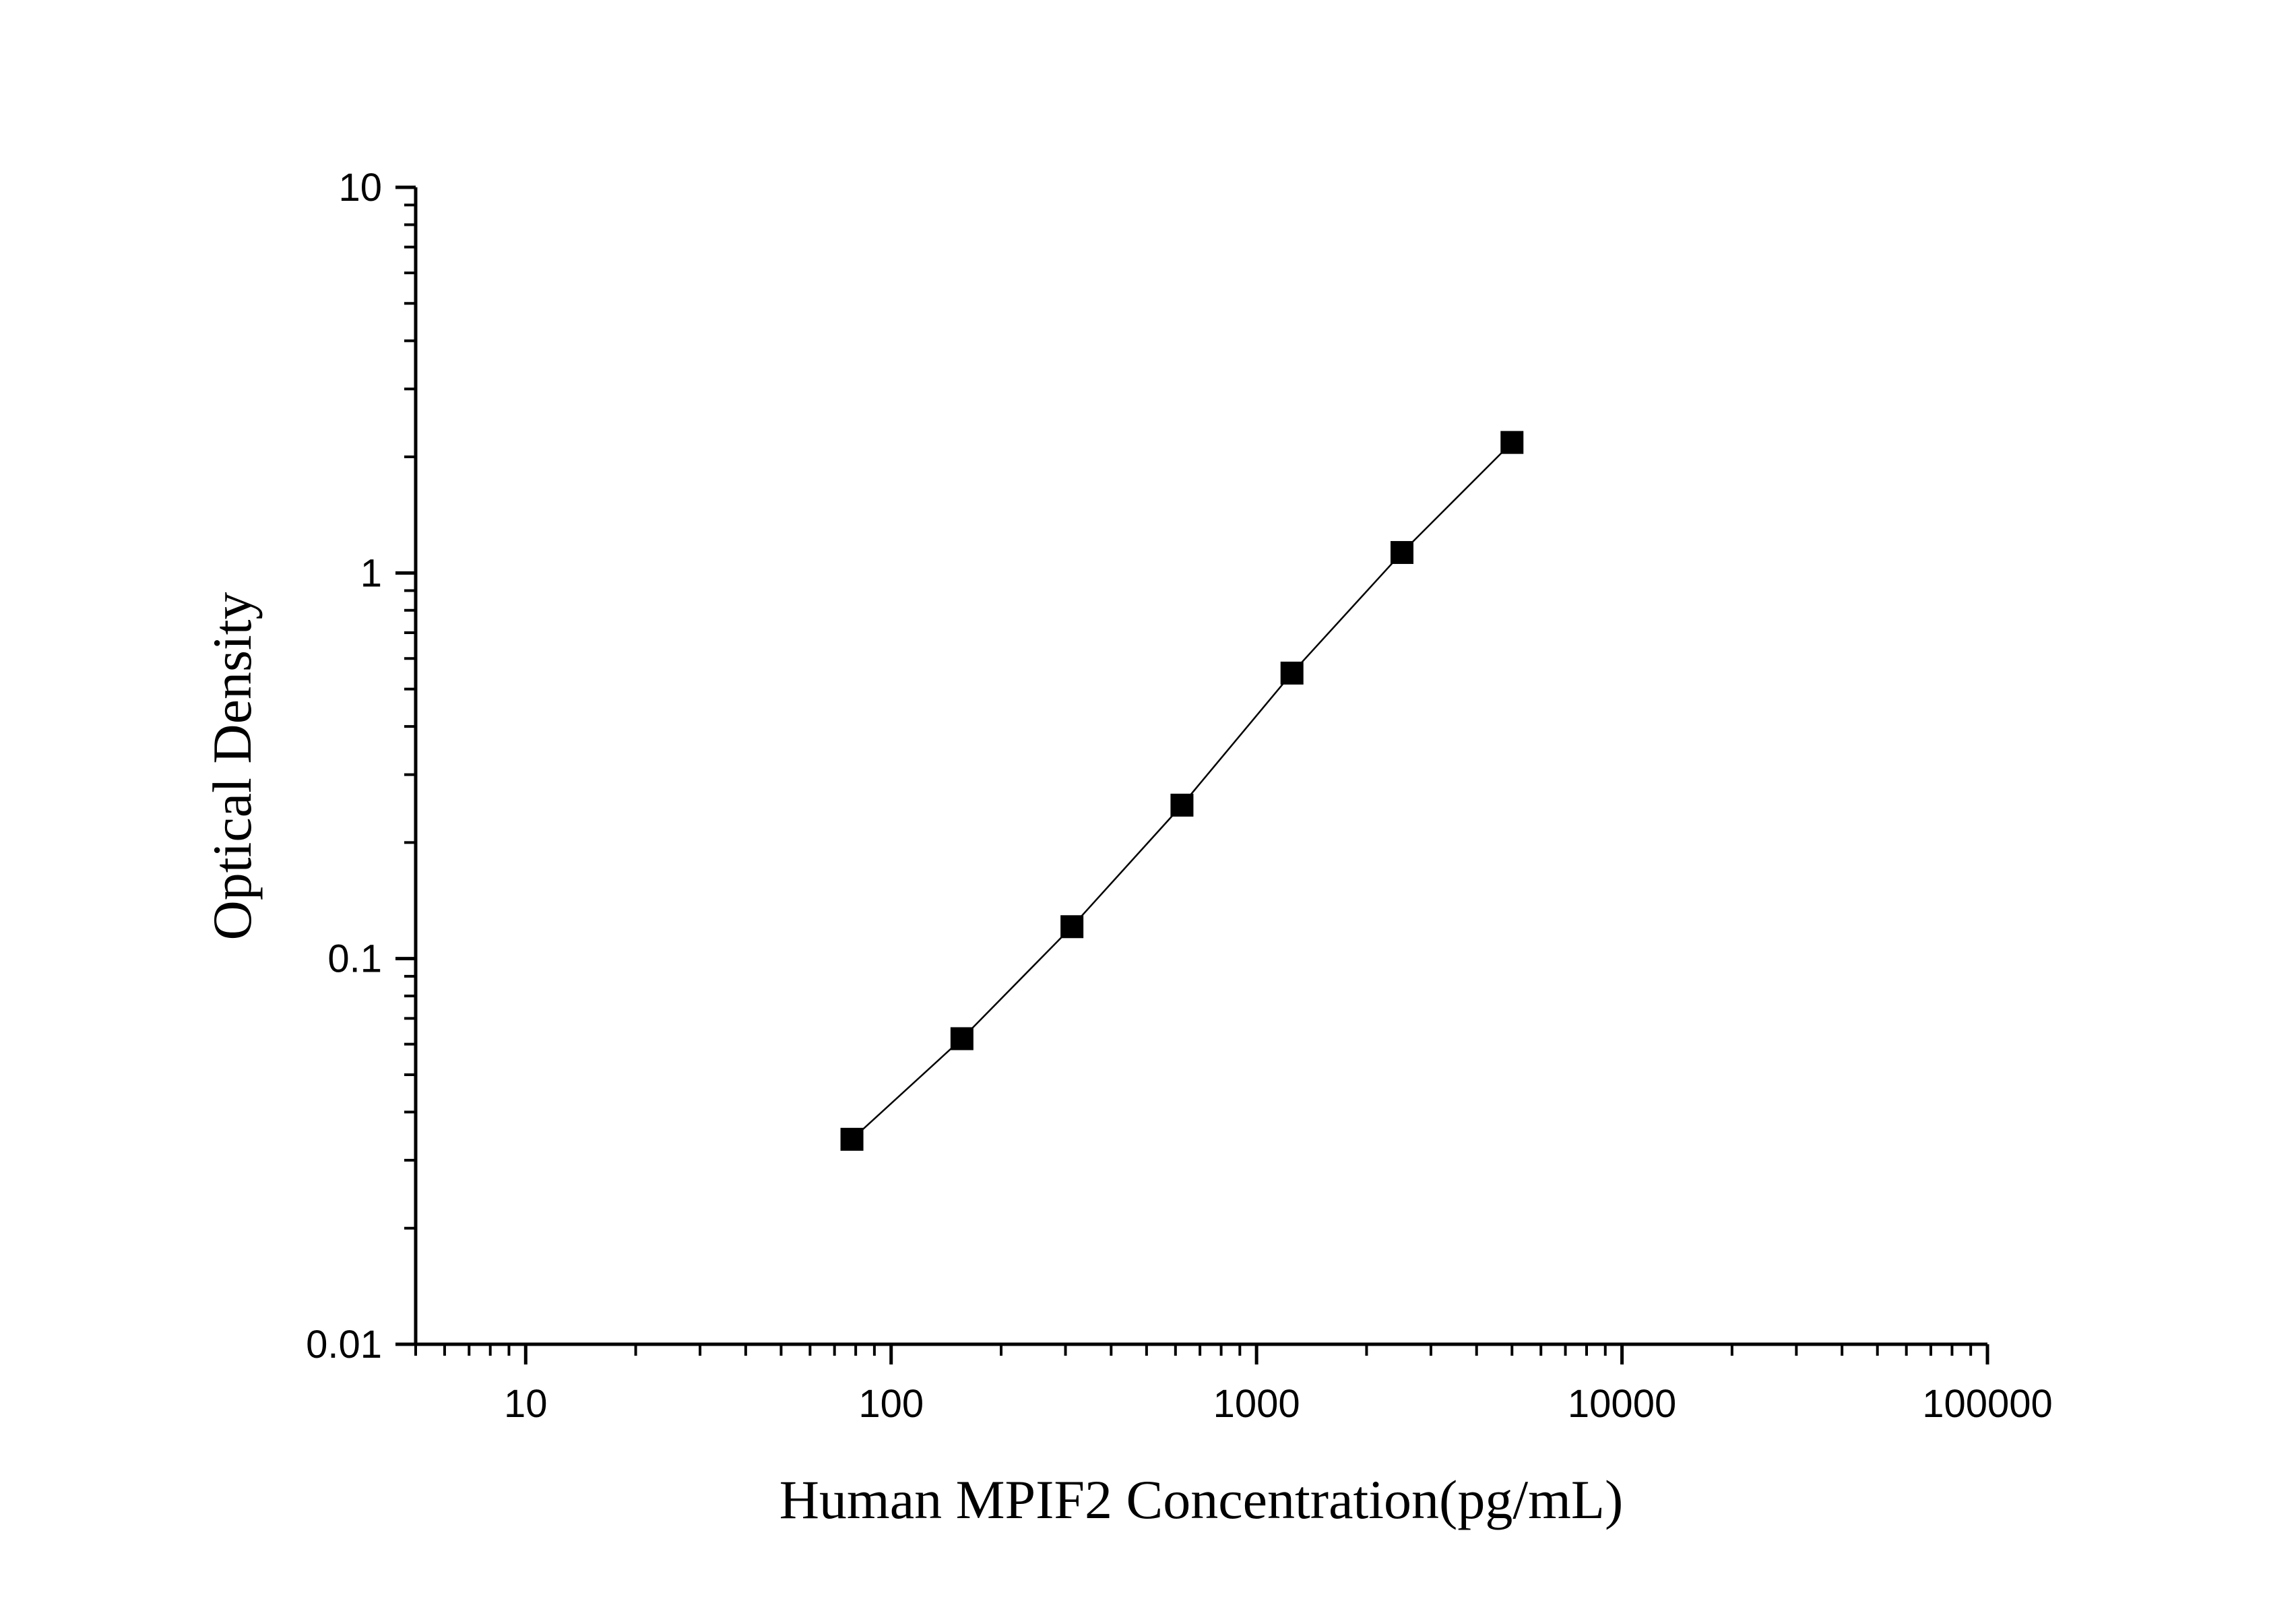 The width and height of the screenshot is (2296, 1603). What do you see at coordinates (232, 766) in the screenshot?
I see `y-axis-title: Optical Density` at bounding box center [232, 766].